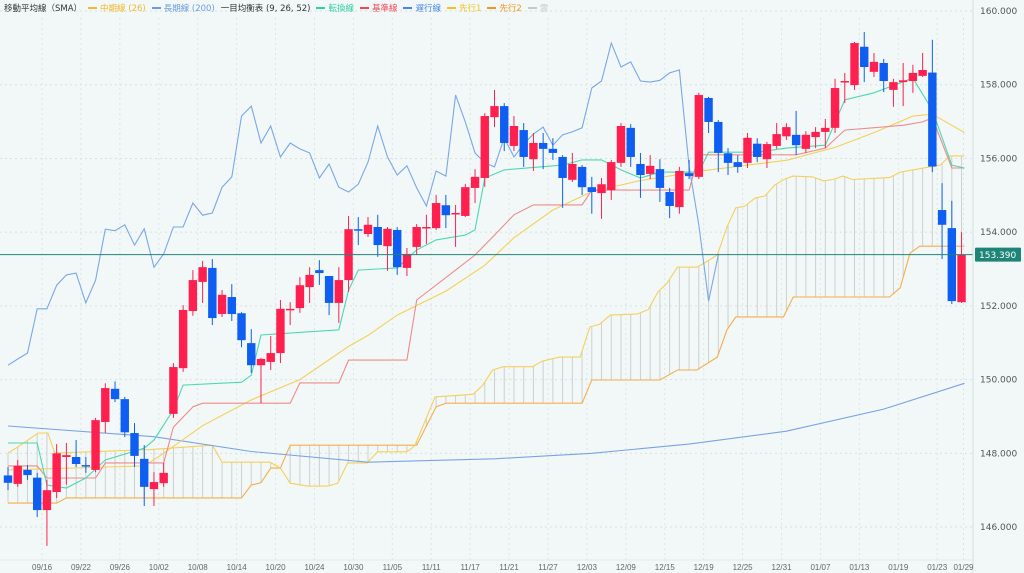 The image size is (1024, 573). I want to click on legend-item-senkou1: 先行1, so click(464, 8).